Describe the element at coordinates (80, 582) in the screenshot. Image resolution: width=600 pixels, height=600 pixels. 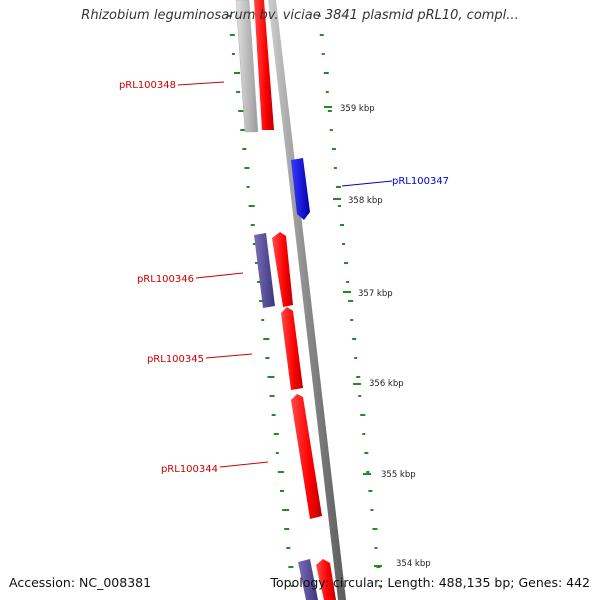
I see `accession-text: Accession: NC_008381` at that location.